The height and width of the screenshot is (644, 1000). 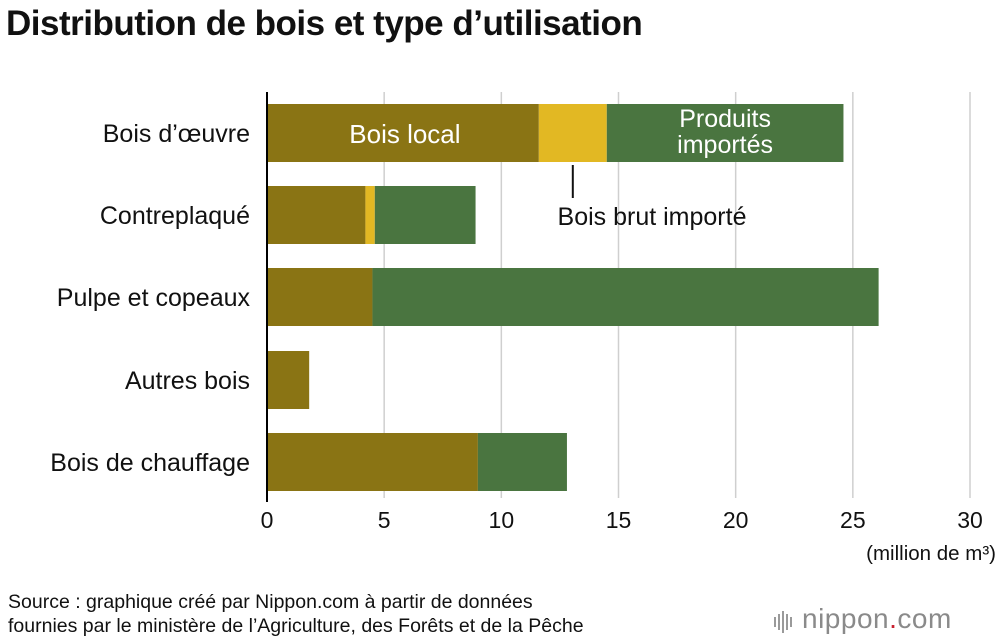 I want to click on logo-name: nippon, so click(x=846, y=618).